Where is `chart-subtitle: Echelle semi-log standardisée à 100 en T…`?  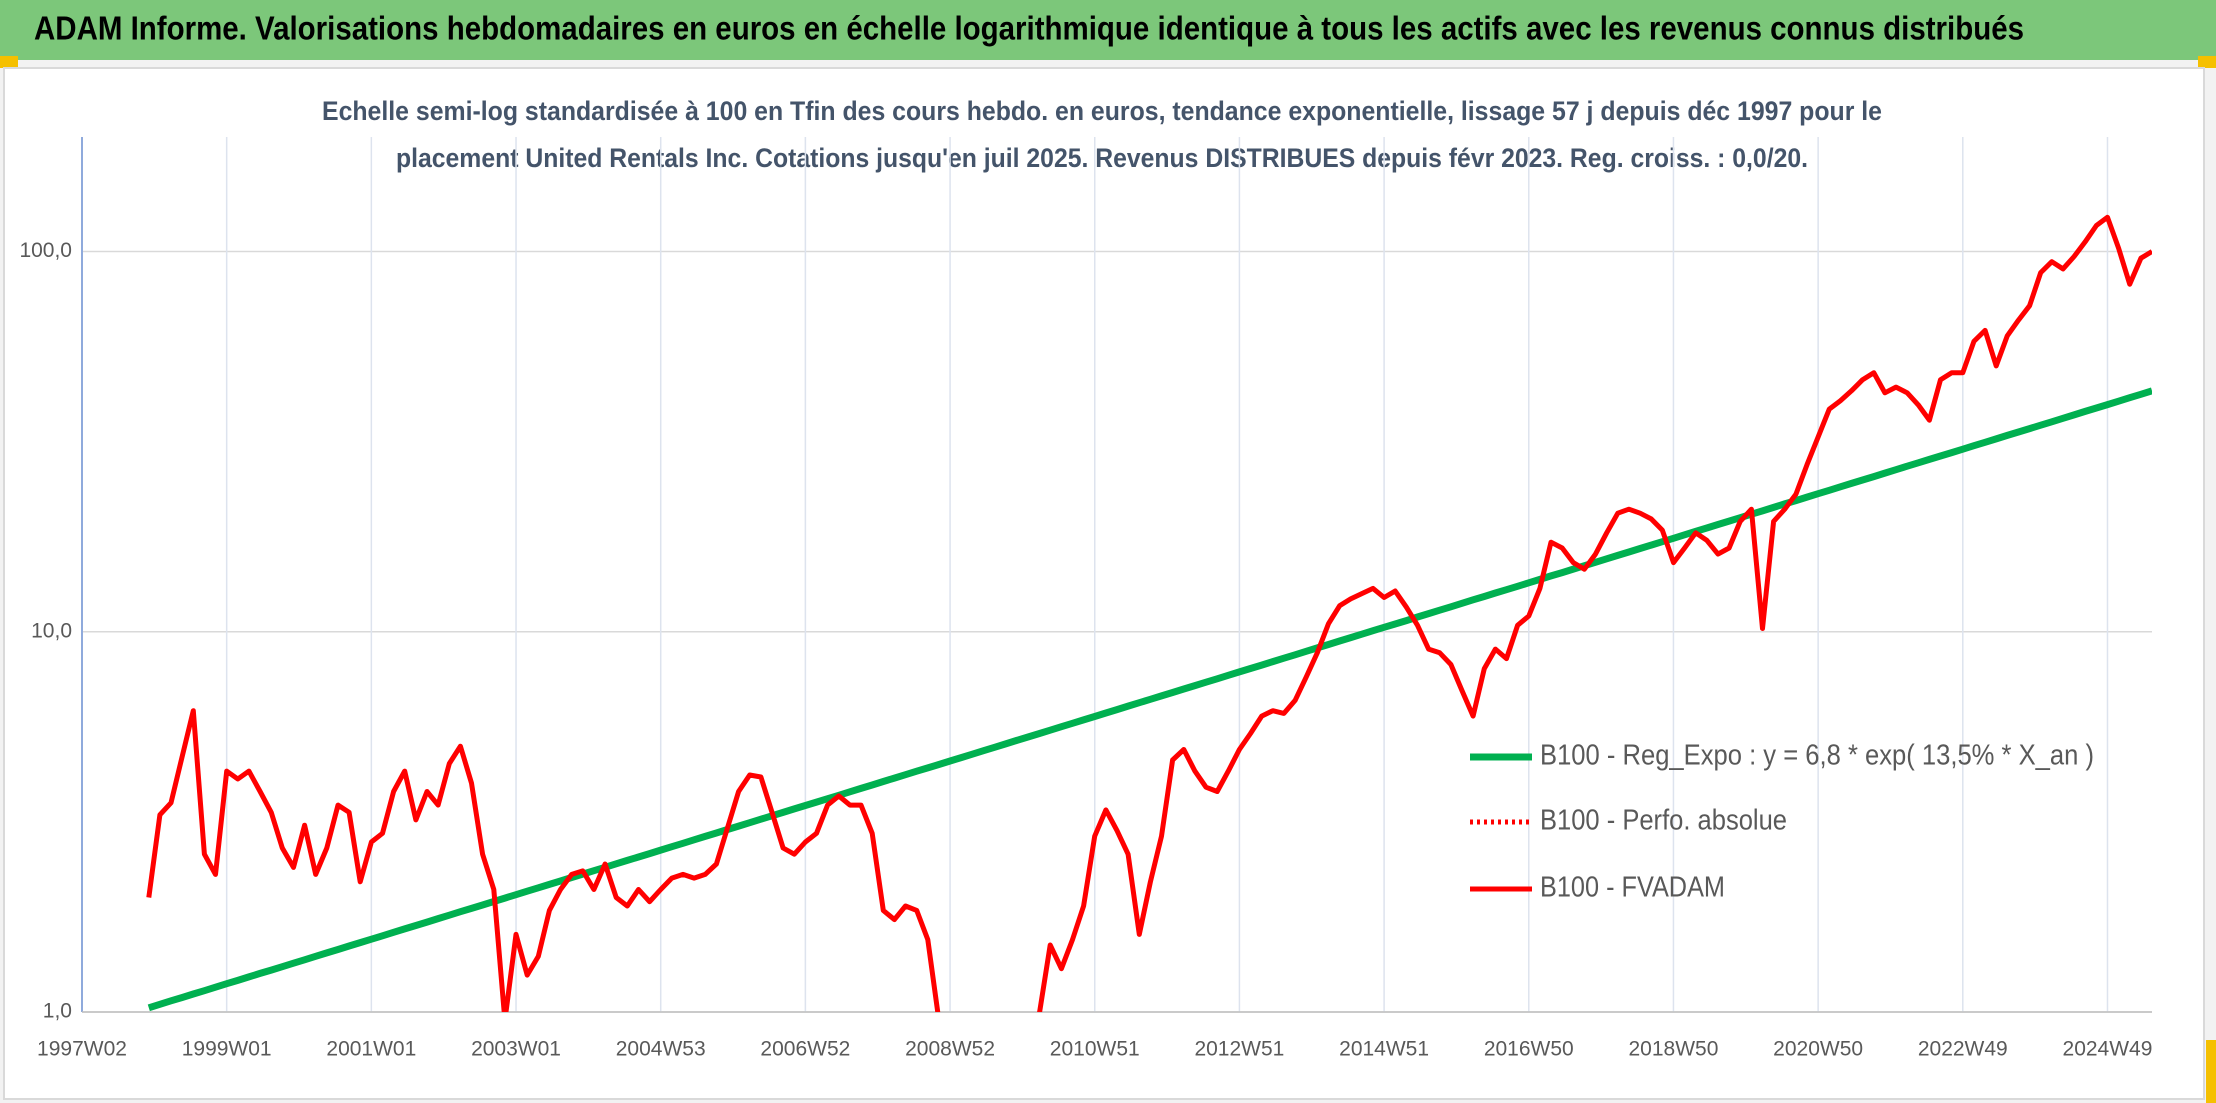 chart-subtitle: Echelle semi-log standardisée à 100 en T… is located at coordinates (1102, 111).